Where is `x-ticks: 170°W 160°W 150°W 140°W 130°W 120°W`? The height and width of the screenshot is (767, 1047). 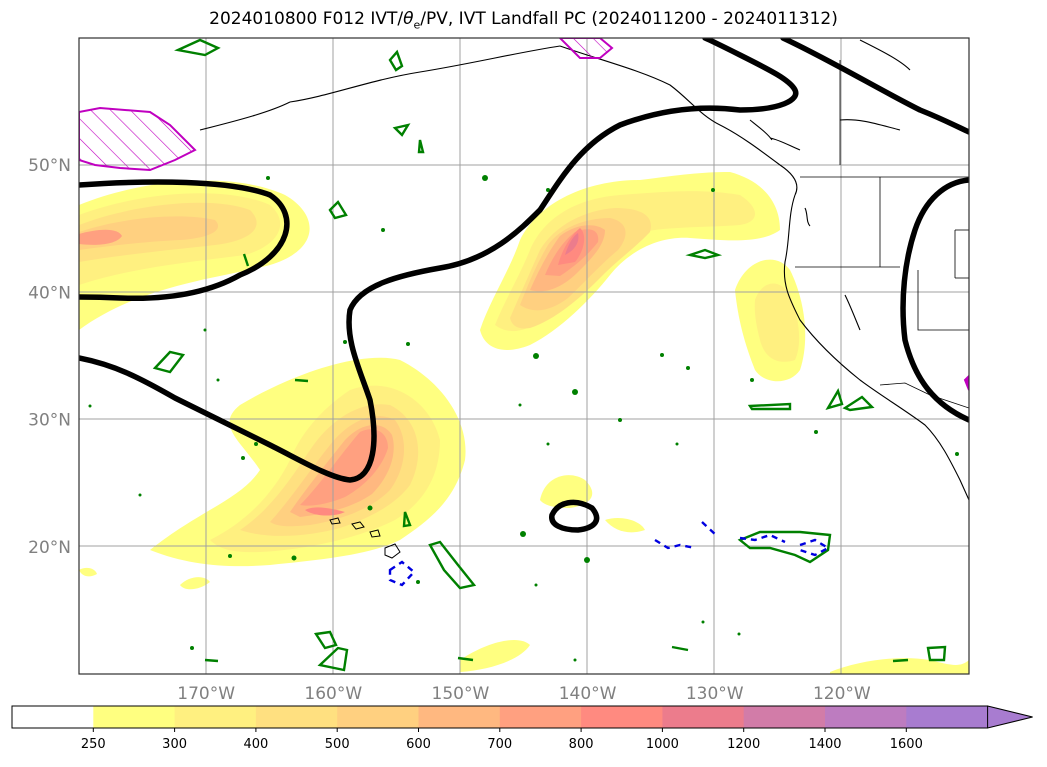 x-ticks: 170°W 160°W 150°W 140°W 130°W 120°W is located at coordinates (524, 694).